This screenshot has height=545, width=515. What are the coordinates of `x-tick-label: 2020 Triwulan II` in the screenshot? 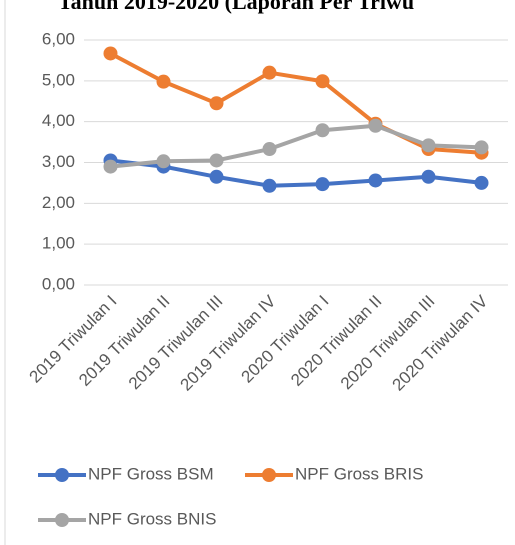 It's located at (336, 341).